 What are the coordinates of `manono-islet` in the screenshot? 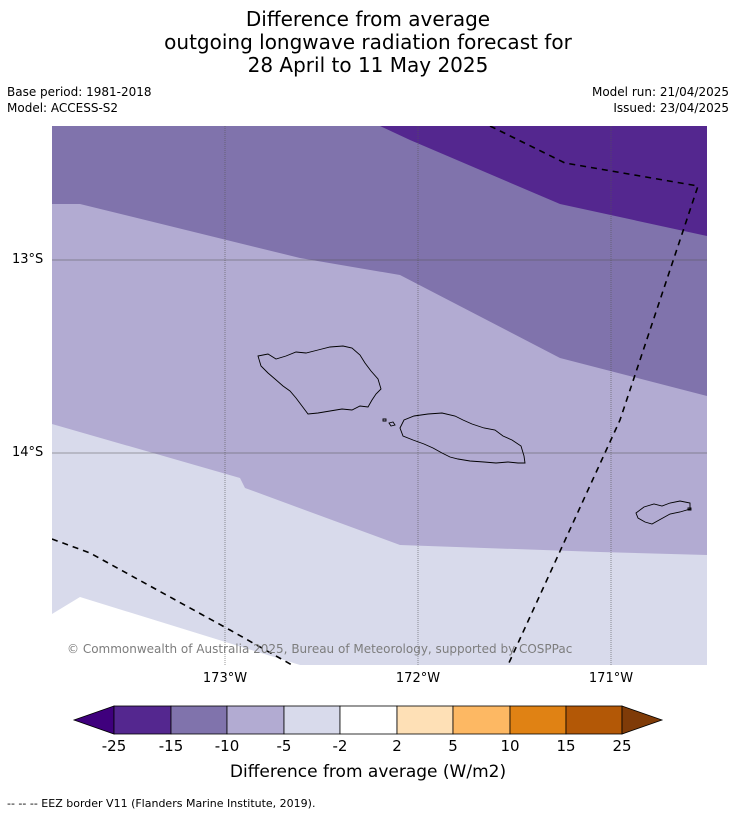 It's located at (392, 424).